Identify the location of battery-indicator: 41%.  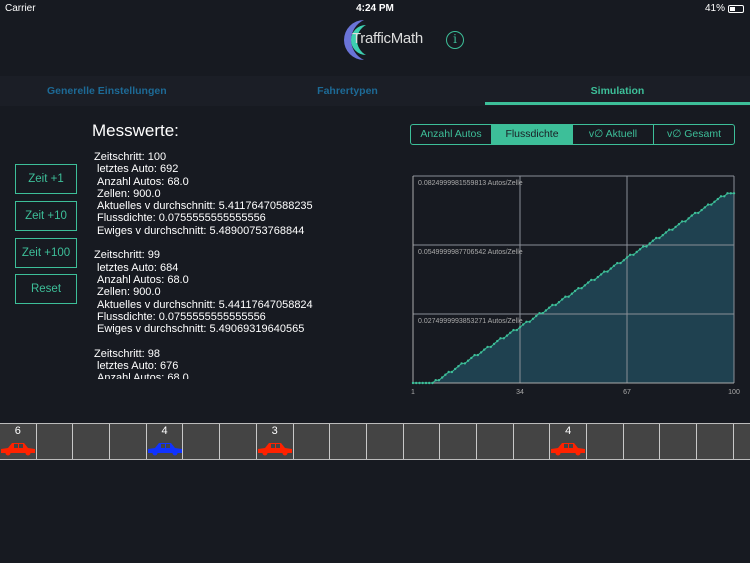
(724, 8).